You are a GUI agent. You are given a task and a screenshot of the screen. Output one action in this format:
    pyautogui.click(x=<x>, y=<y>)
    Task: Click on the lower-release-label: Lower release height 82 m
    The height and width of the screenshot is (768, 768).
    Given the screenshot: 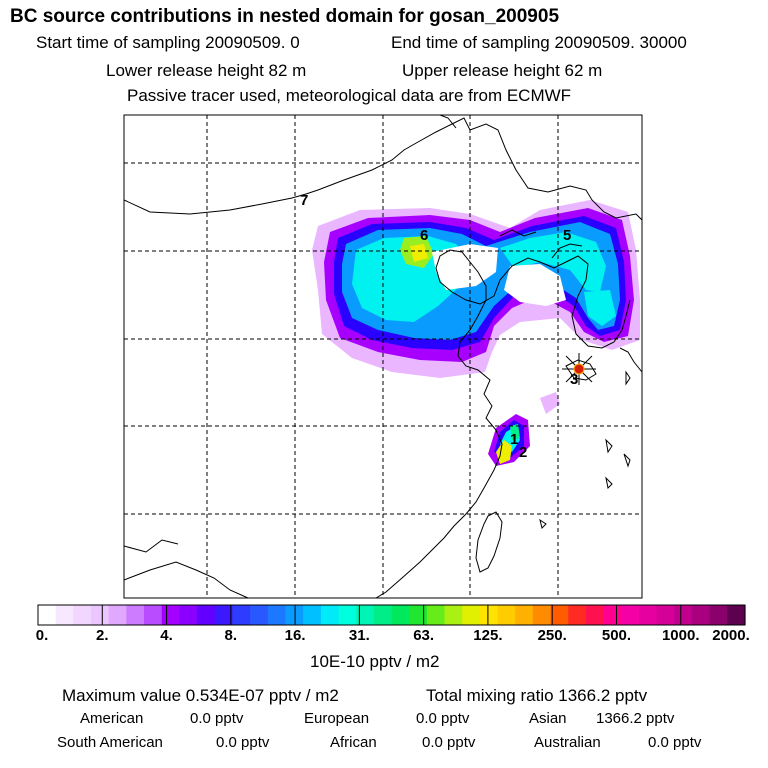 What is the action you would take?
    pyautogui.click(x=206, y=70)
    